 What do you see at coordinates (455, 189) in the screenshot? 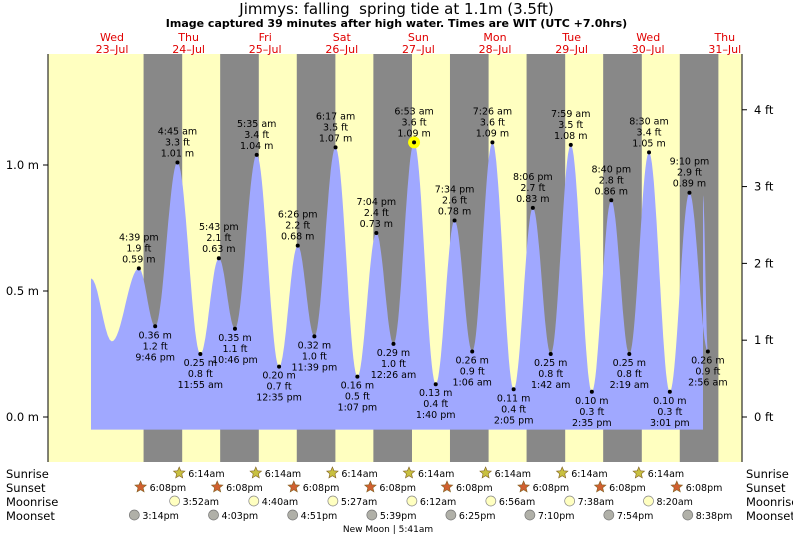
I see `tide-time-label: 7:34 pm` at bounding box center [455, 189].